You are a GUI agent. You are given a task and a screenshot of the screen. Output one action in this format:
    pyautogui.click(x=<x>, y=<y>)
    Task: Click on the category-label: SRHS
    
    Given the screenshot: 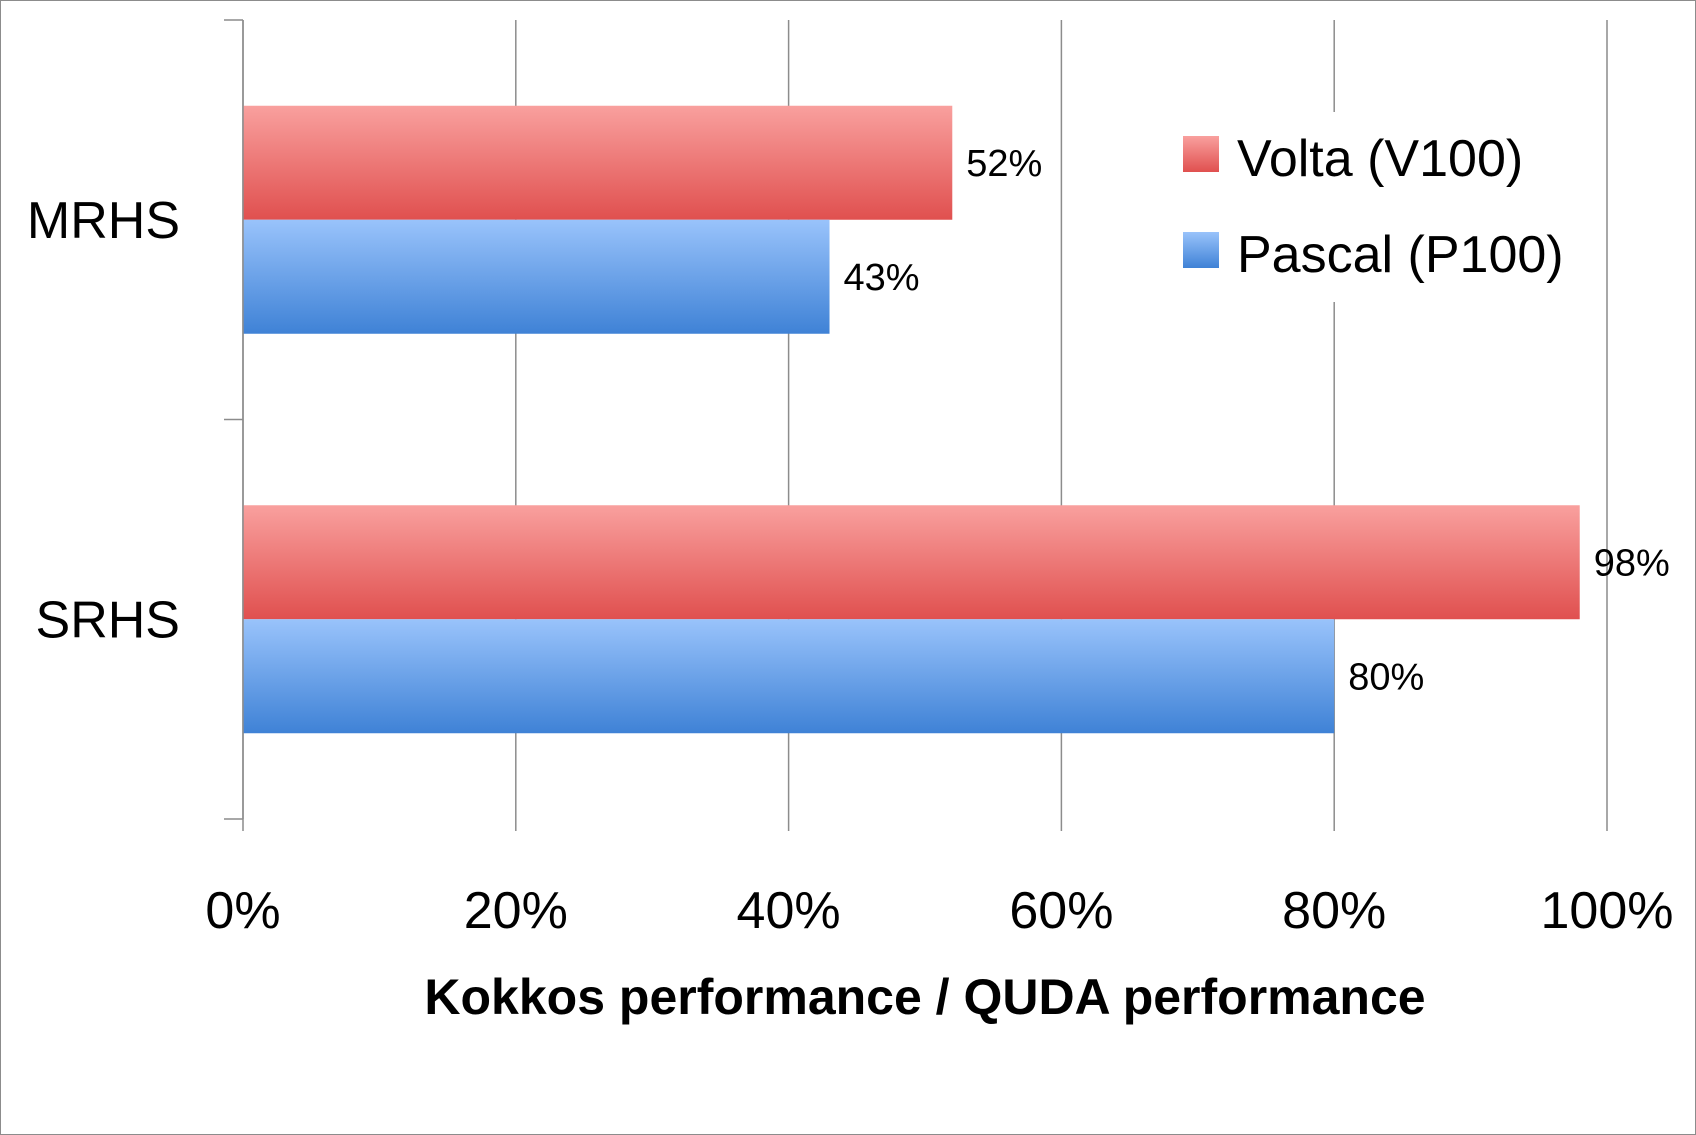 What is the action you would take?
    pyautogui.click(x=108, y=620)
    